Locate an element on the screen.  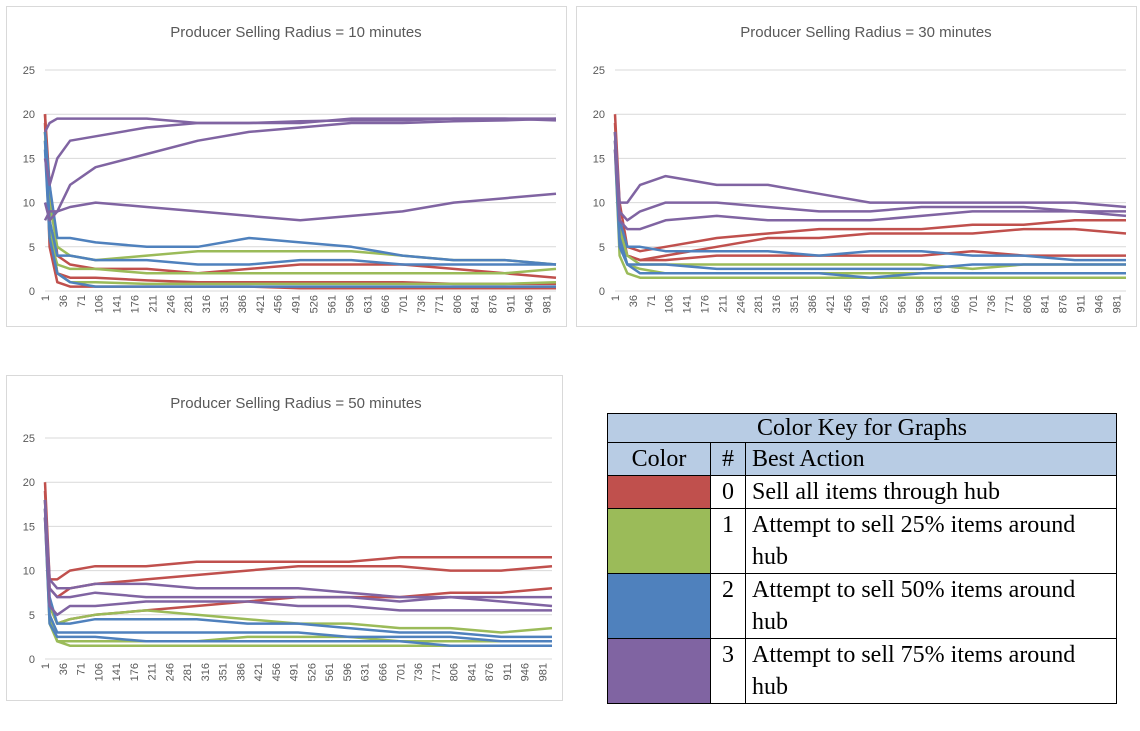
row-number: 1 is located at coordinates (728, 541).